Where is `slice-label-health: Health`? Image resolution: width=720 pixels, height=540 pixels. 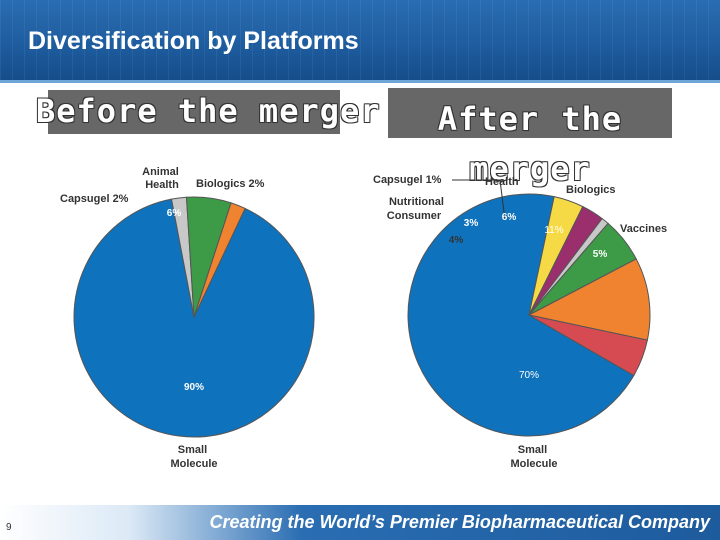
slice-label-health: Health is located at coordinates (502, 182).